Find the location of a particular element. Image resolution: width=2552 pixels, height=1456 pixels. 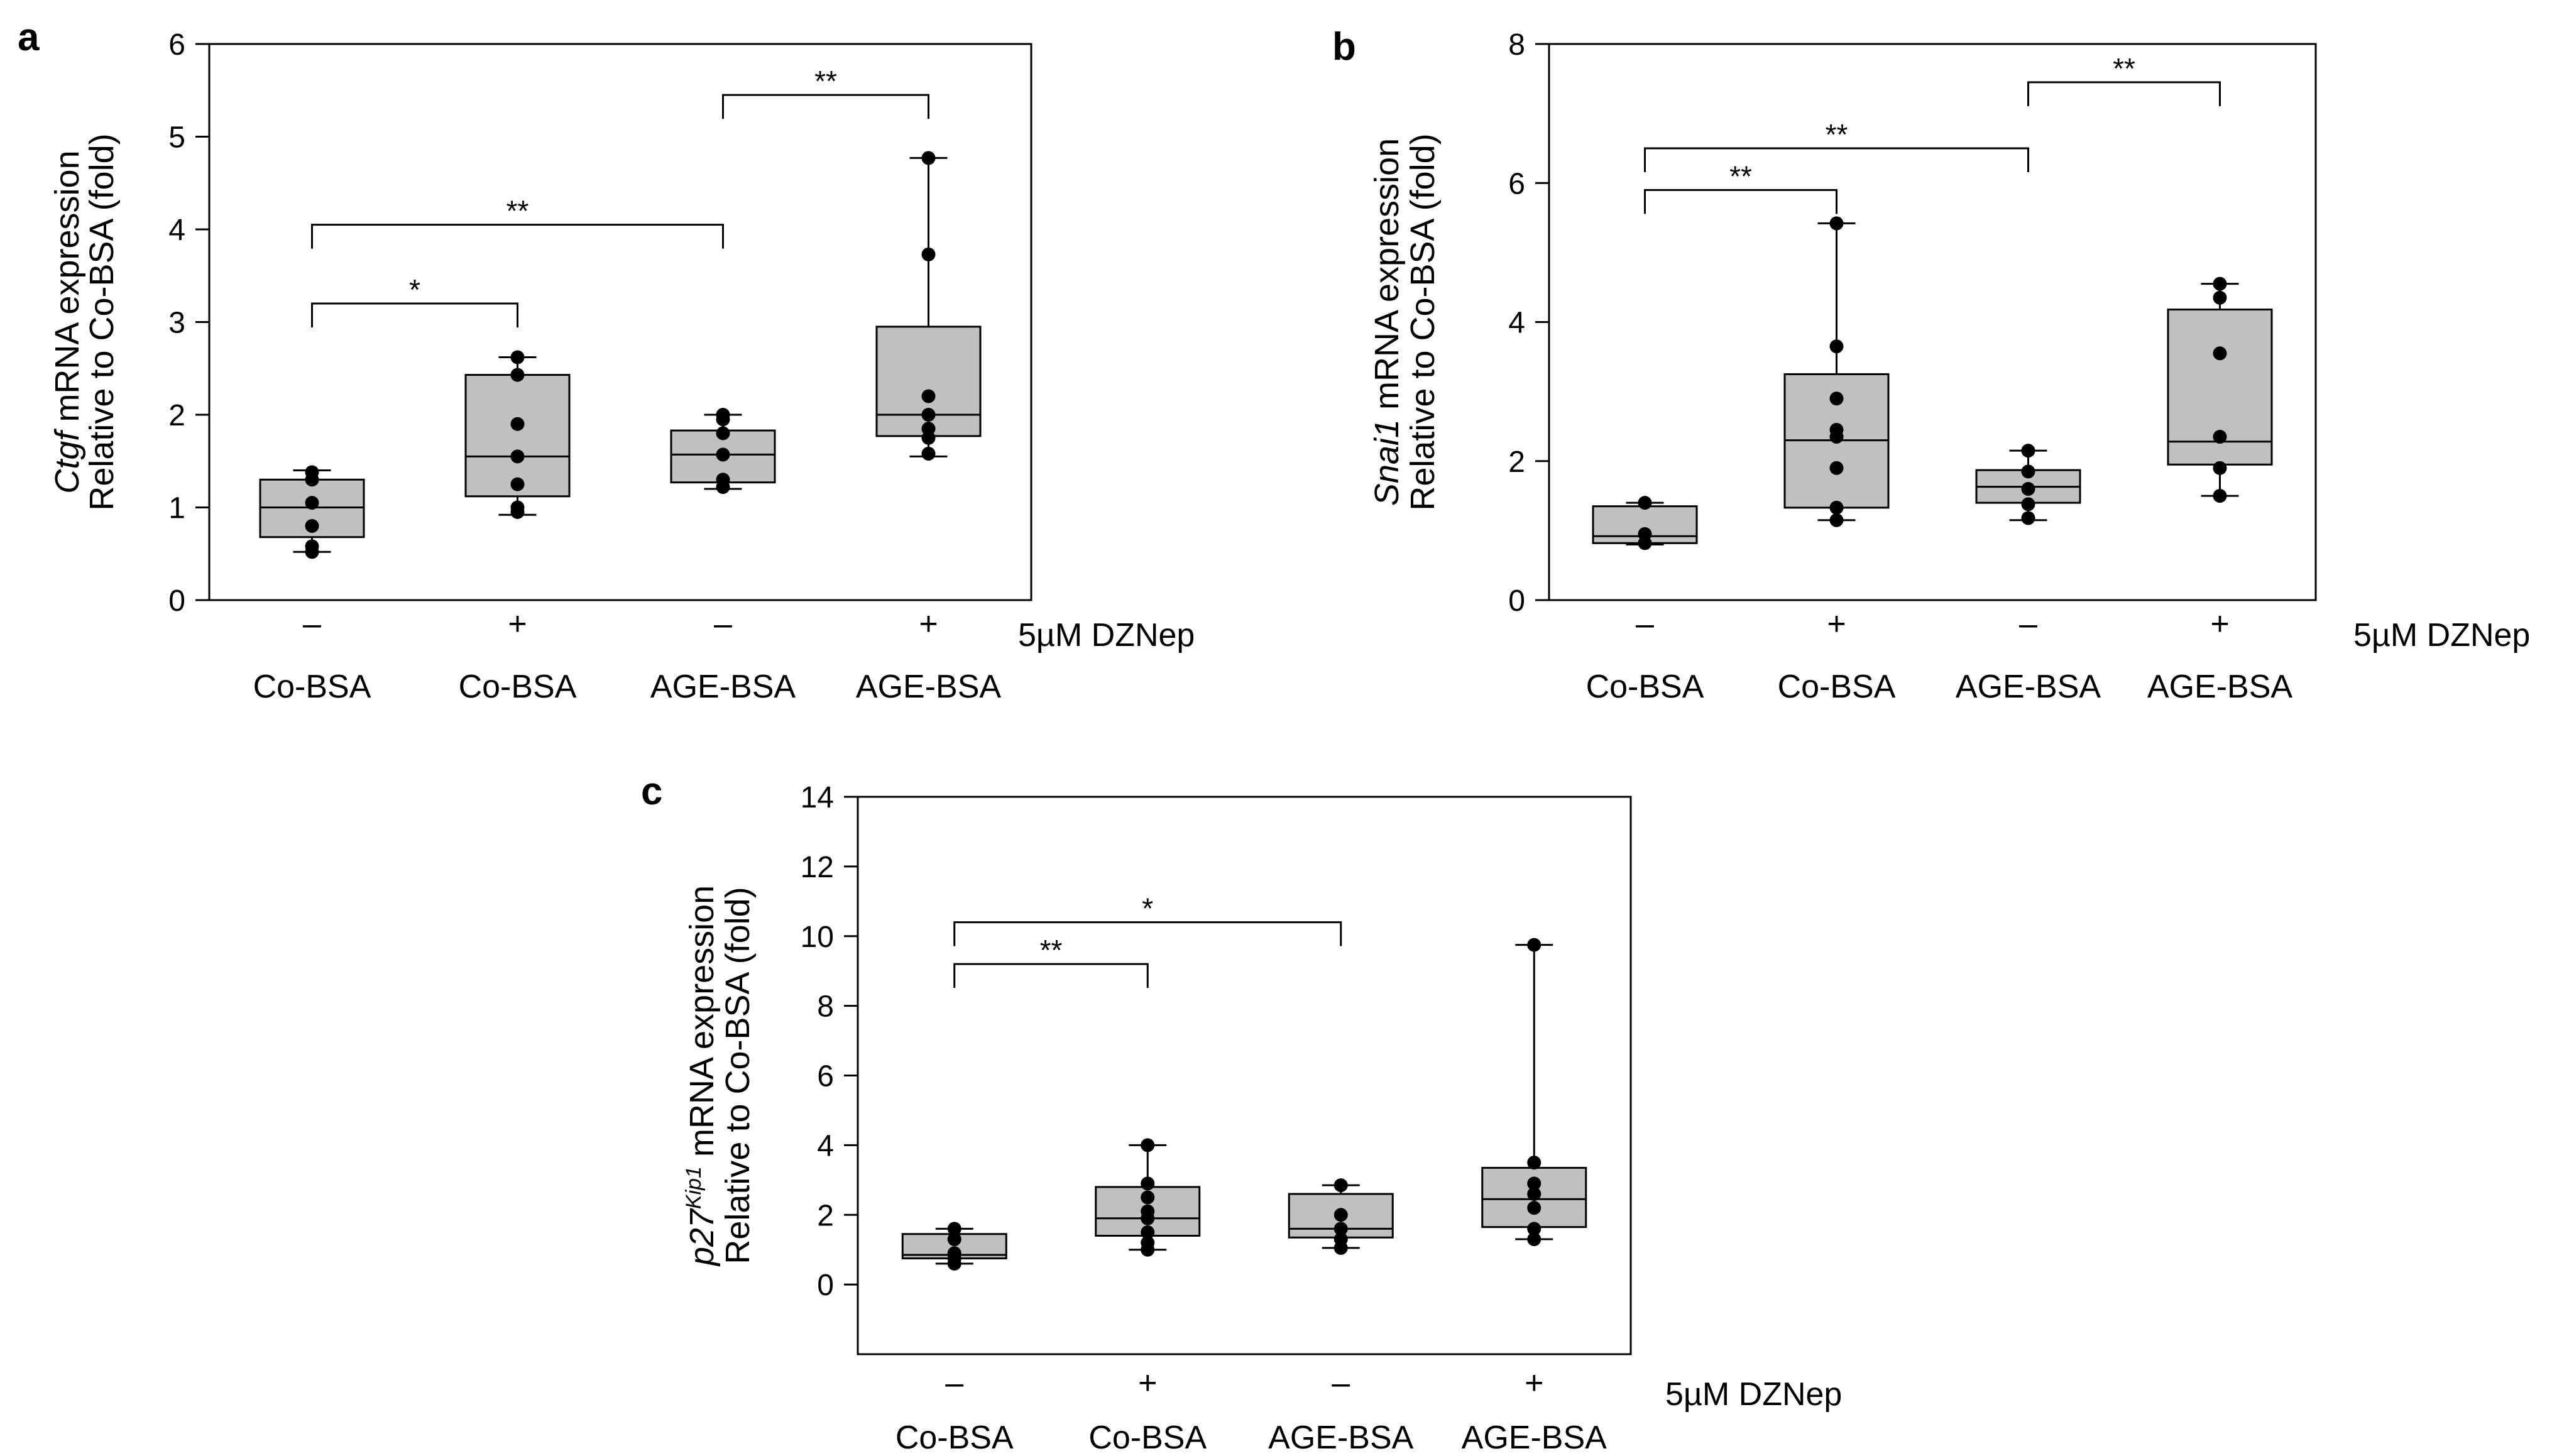

y-axis-label-line1: p27Kip1 mRNA expression is located at coordinates (701, 1076).